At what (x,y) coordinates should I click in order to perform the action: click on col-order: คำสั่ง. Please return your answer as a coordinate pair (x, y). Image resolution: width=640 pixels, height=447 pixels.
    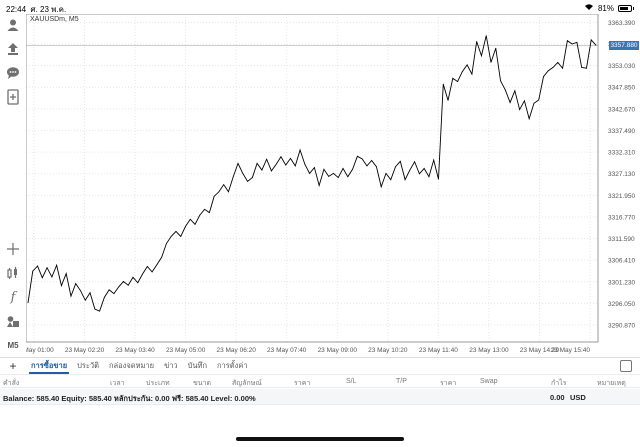
    Looking at the image, I should click on (11, 383).